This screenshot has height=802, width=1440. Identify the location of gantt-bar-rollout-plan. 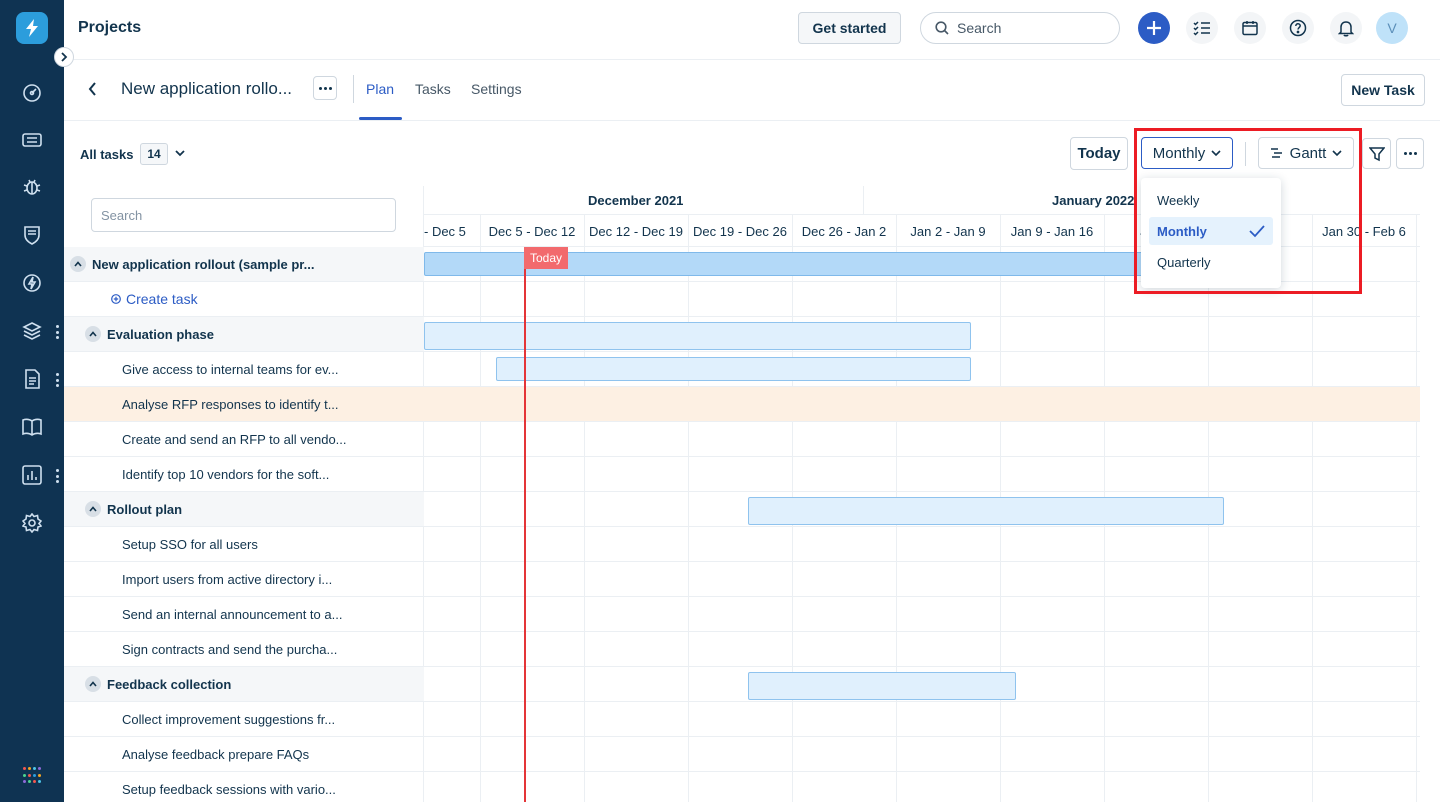
(986, 511).